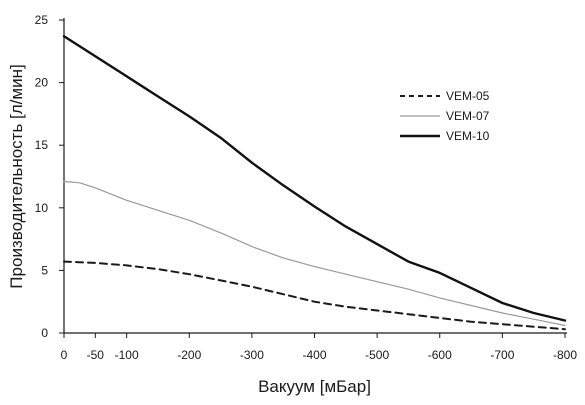 The width and height of the screenshot is (585, 405). Describe the element at coordinates (314, 386) in the screenshot. I see `x-axis-title: Вакуум [мБар]` at that location.